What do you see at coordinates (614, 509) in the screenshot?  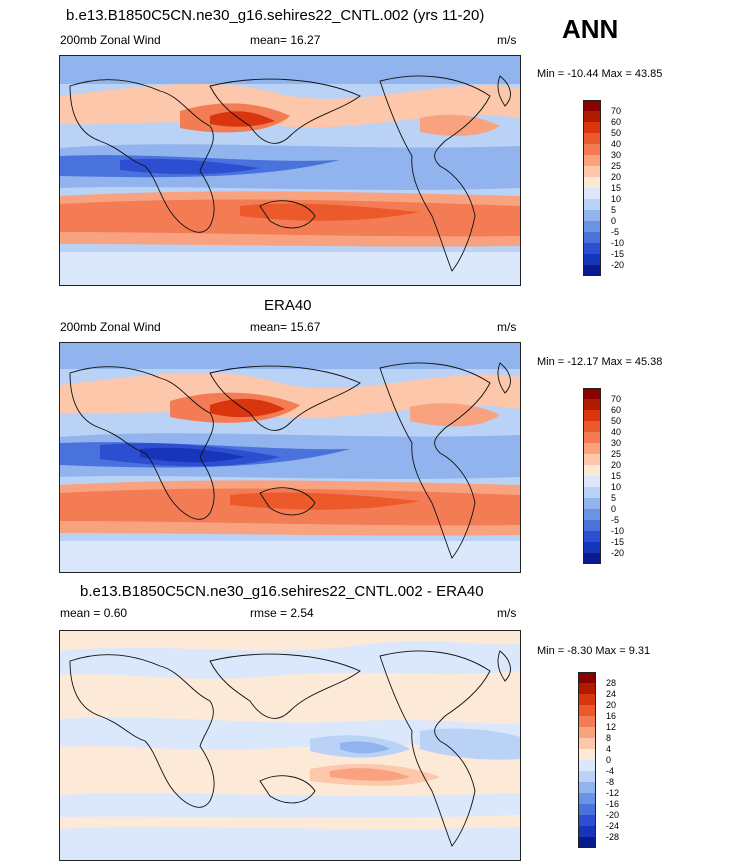 I see `panel-2-tick: 0` at bounding box center [614, 509].